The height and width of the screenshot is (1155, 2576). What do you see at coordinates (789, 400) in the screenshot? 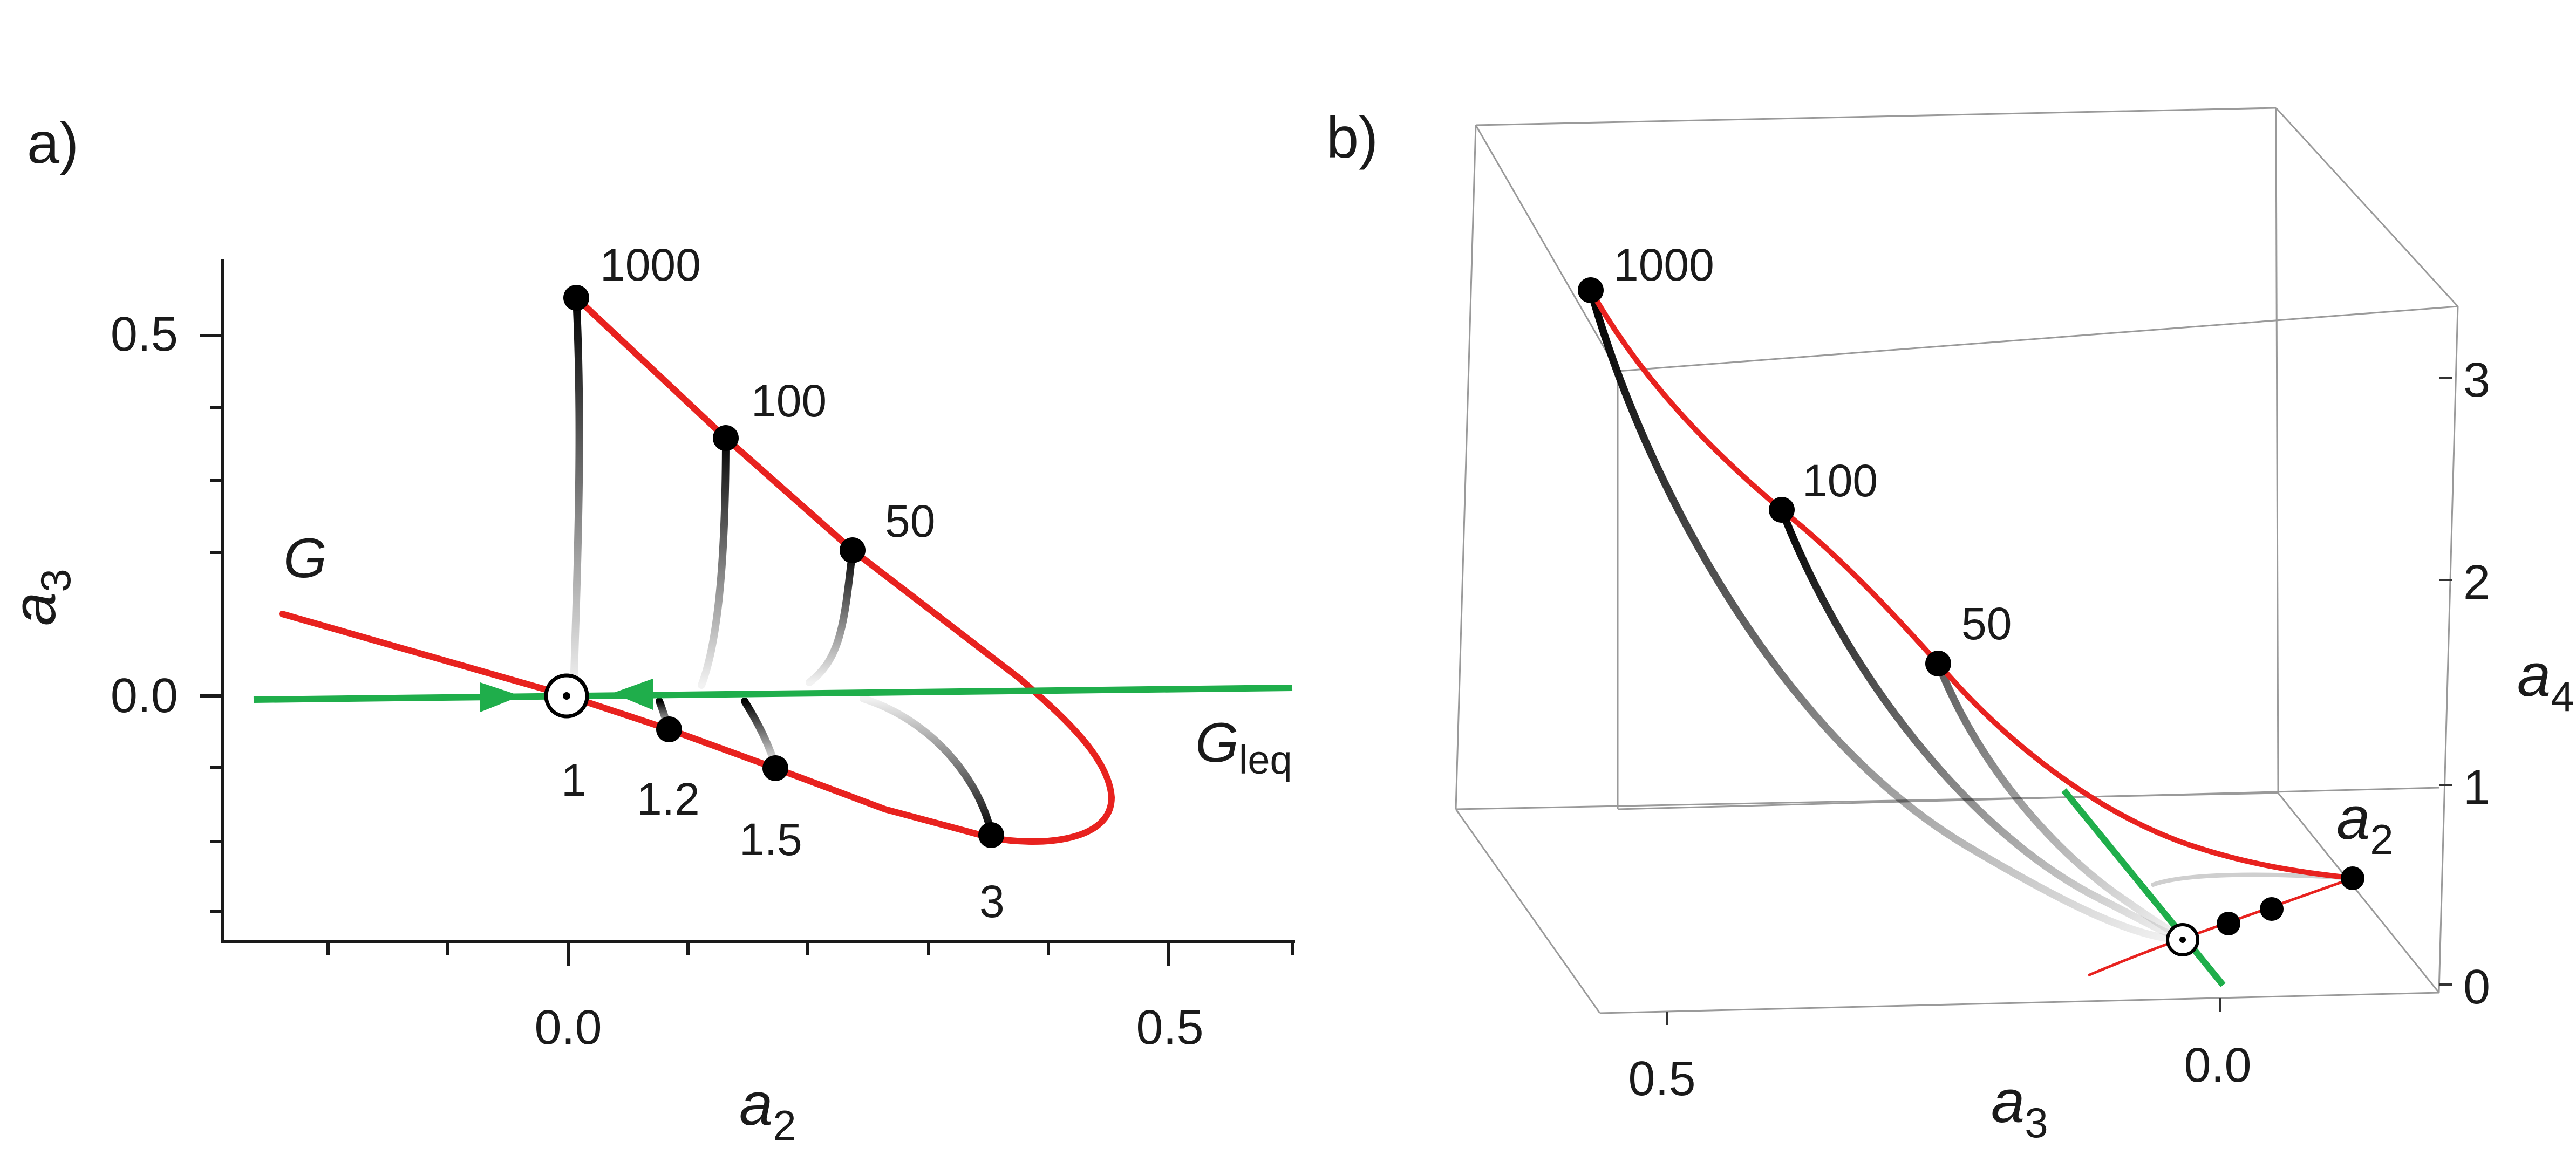
I see `label-100: 100` at bounding box center [789, 400].